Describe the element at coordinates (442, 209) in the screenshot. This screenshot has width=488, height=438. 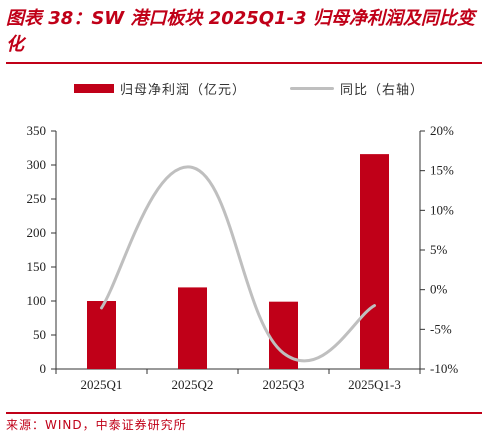
I see `y-right-tick-label: 10%` at that location.